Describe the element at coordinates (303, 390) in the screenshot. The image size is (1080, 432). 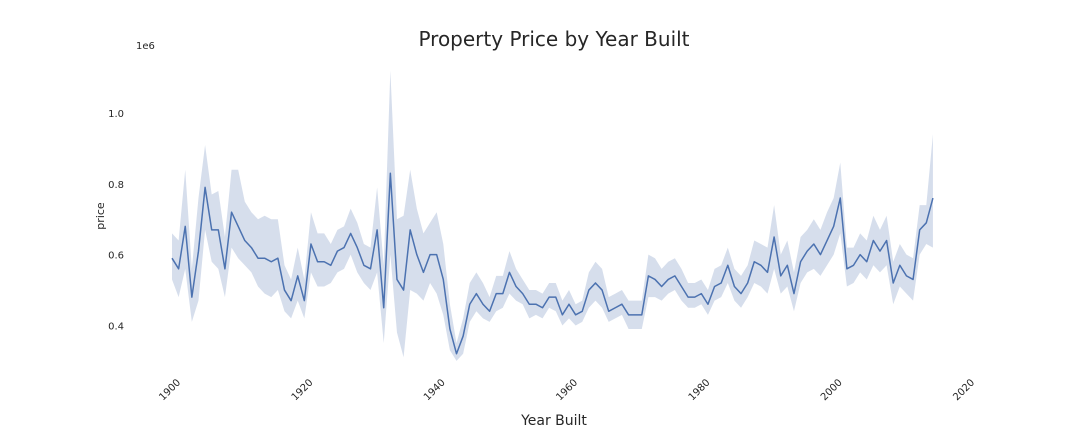
I see `x-tick-label: 1920` at that location.